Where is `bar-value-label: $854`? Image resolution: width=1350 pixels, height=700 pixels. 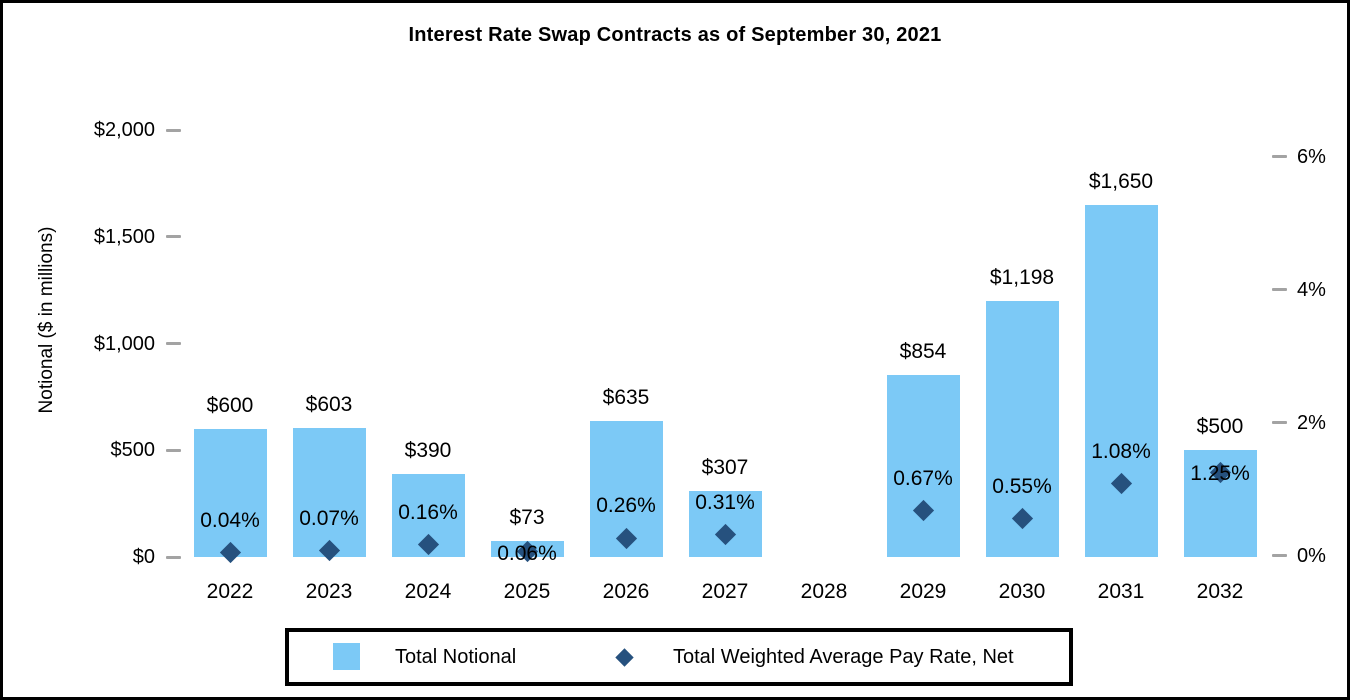
bar-value-label: $854 is located at coordinates (923, 351).